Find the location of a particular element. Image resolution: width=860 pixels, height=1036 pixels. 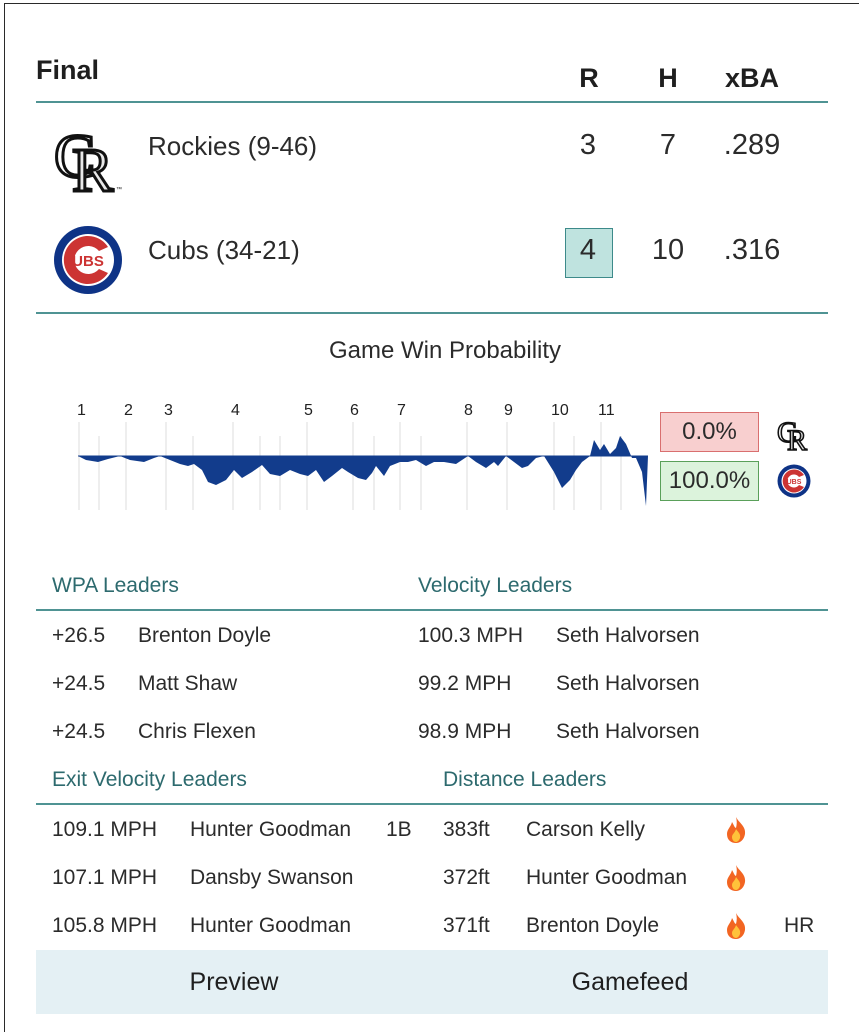

distance-value: 372ft is located at coordinates (466, 877).